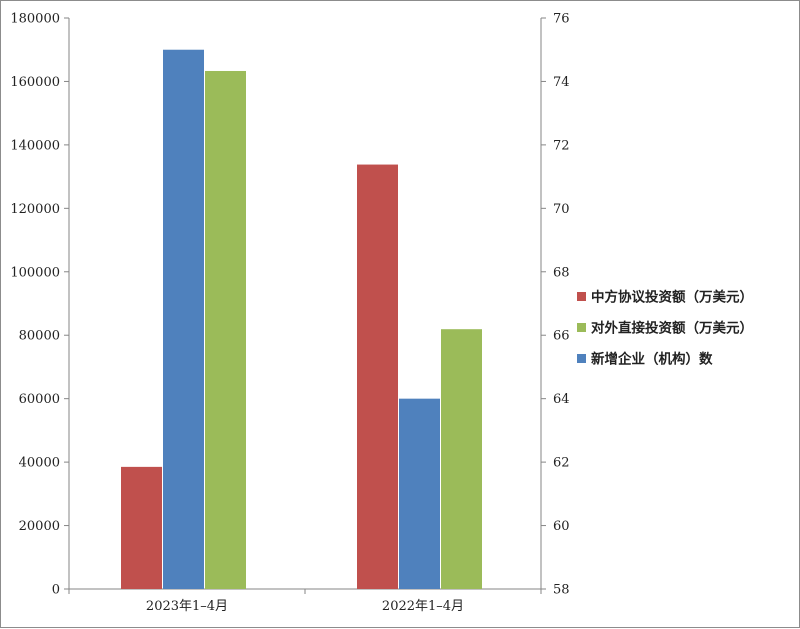  What do you see at coordinates (35, 82) in the screenshot?
I see `left-axis-tick-label: 160000` at bounding box center [35, 82].